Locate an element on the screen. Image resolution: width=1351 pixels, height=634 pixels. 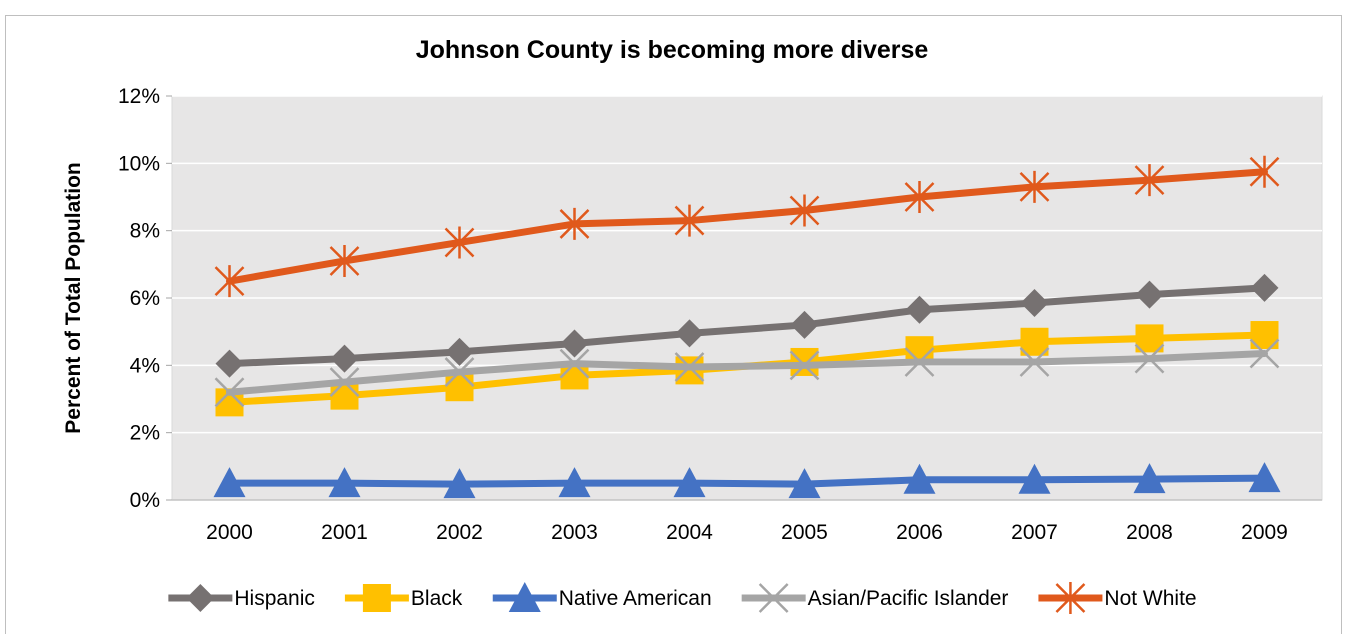
series-hispanic is located at coordinates (747, 325).